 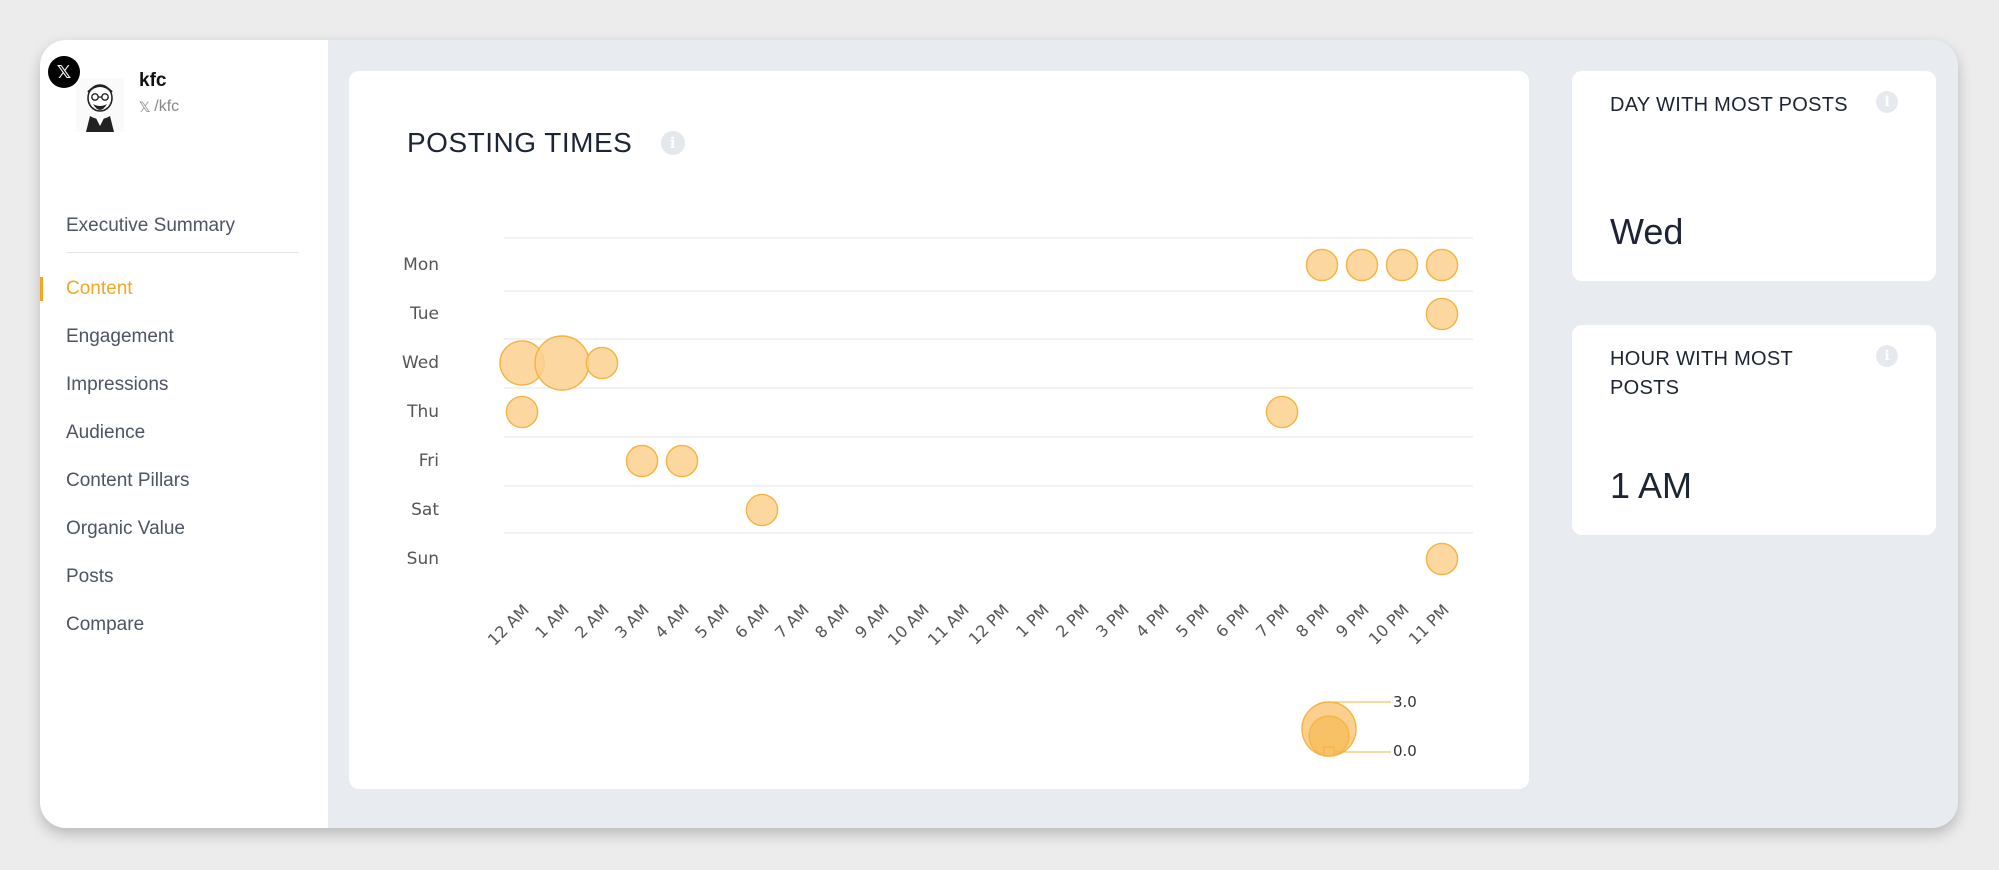 I want to click on size-legend-min-mark, so click(x=1329, y=751).